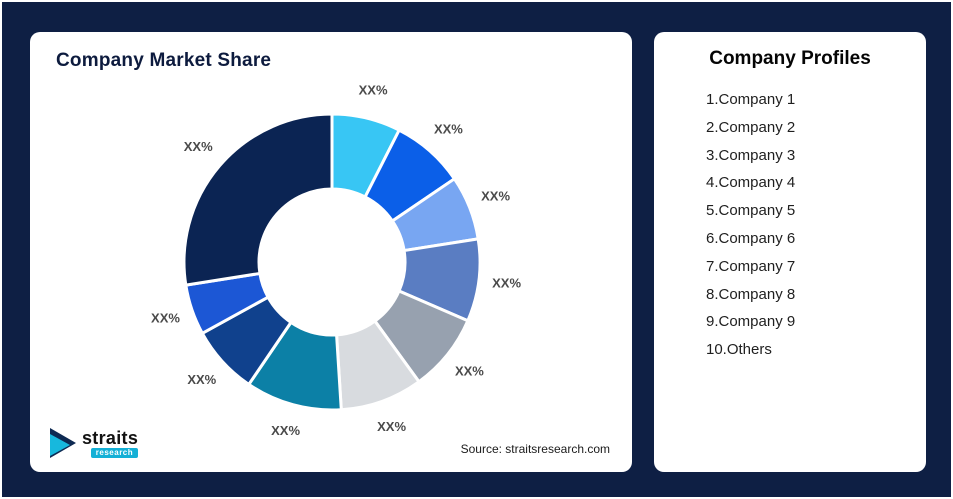  Describe the element at coordinates (751, 266) in the screenshot. I see `profile-item: 7.Company 7` at that location.